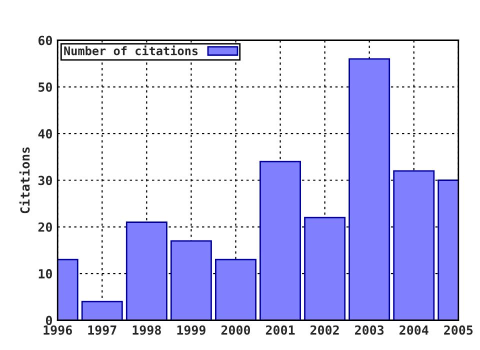 Image resolution: width=480 pixels, height=350 pixels. What do you see at coordinates (324, 330) in the screenshot?
I see `x-tick-label: 2002` at bounding box center [324, 330].